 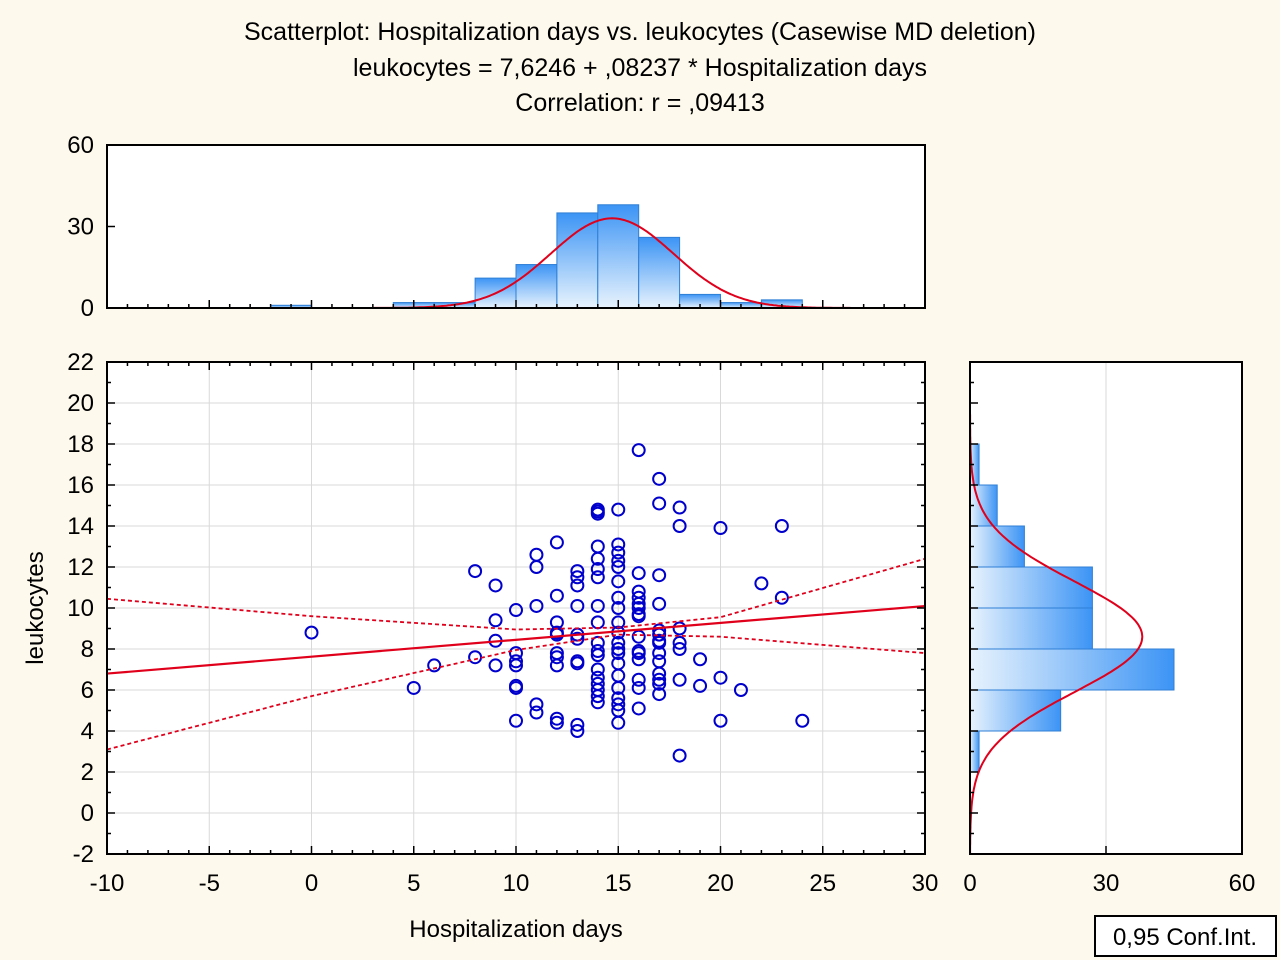 I want to click on confidence-upper-line, so click(x=516, y=594).